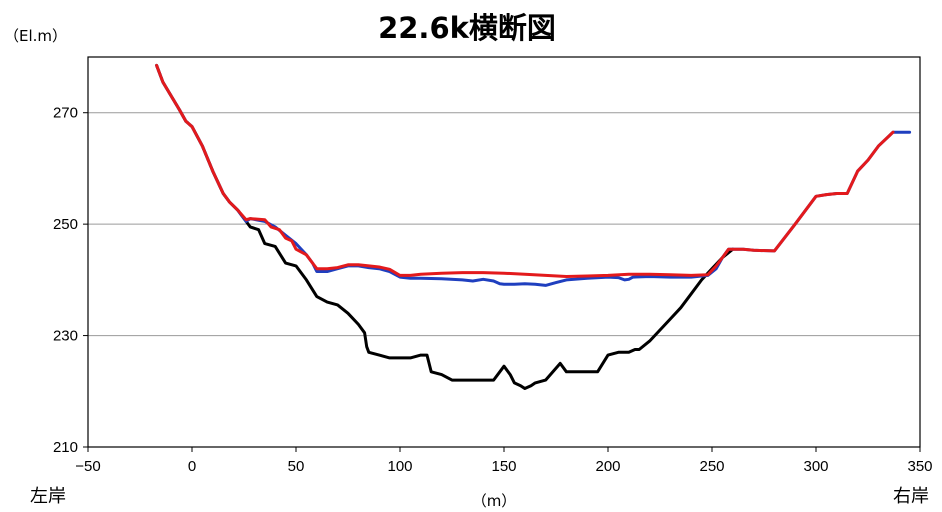  Describe the element at coordinates (48, 496) in the screenshot. I see `left-bank-label: 左岸` at that location.